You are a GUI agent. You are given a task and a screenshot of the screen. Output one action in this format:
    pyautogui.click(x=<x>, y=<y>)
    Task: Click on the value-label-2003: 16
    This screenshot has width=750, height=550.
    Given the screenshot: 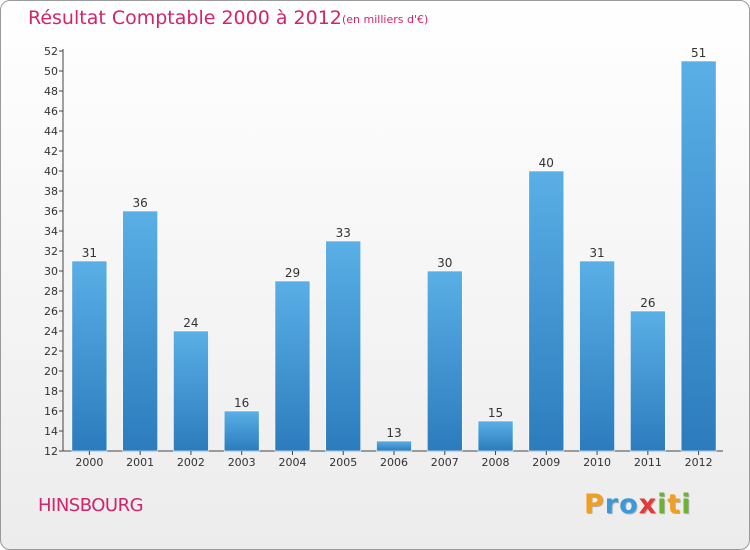 What is the action you would take?
    pyautogui.click(x=241, y=403)
    